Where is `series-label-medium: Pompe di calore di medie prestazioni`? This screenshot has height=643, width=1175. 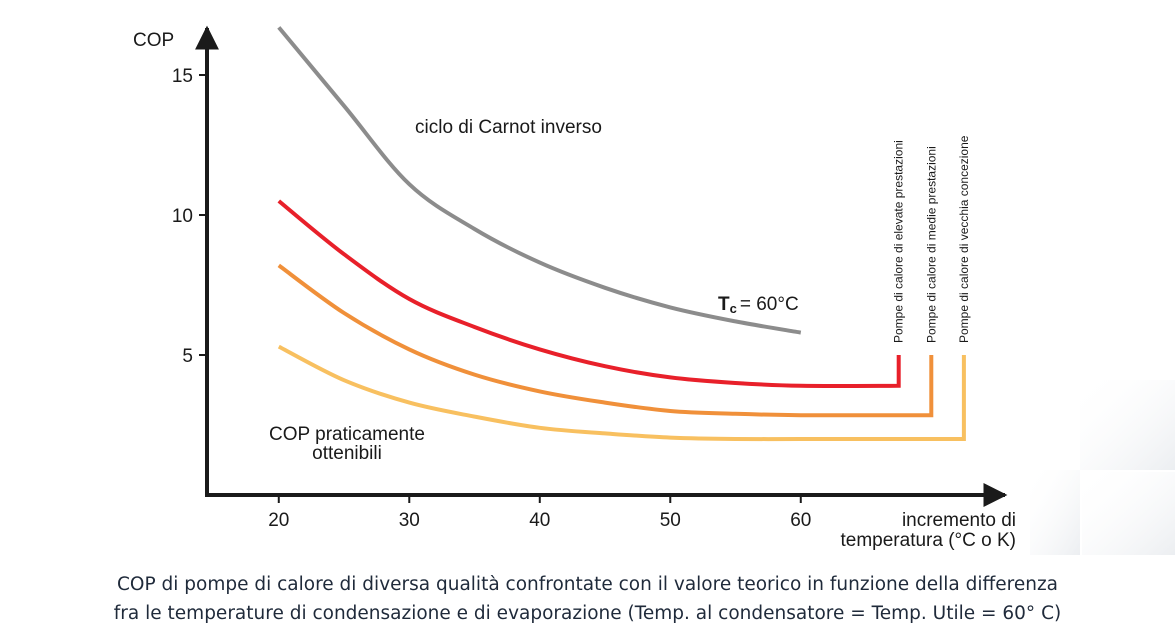 series-label-medium: Pompe di calore di medie prestazioni is located at coordinates (931, 244).